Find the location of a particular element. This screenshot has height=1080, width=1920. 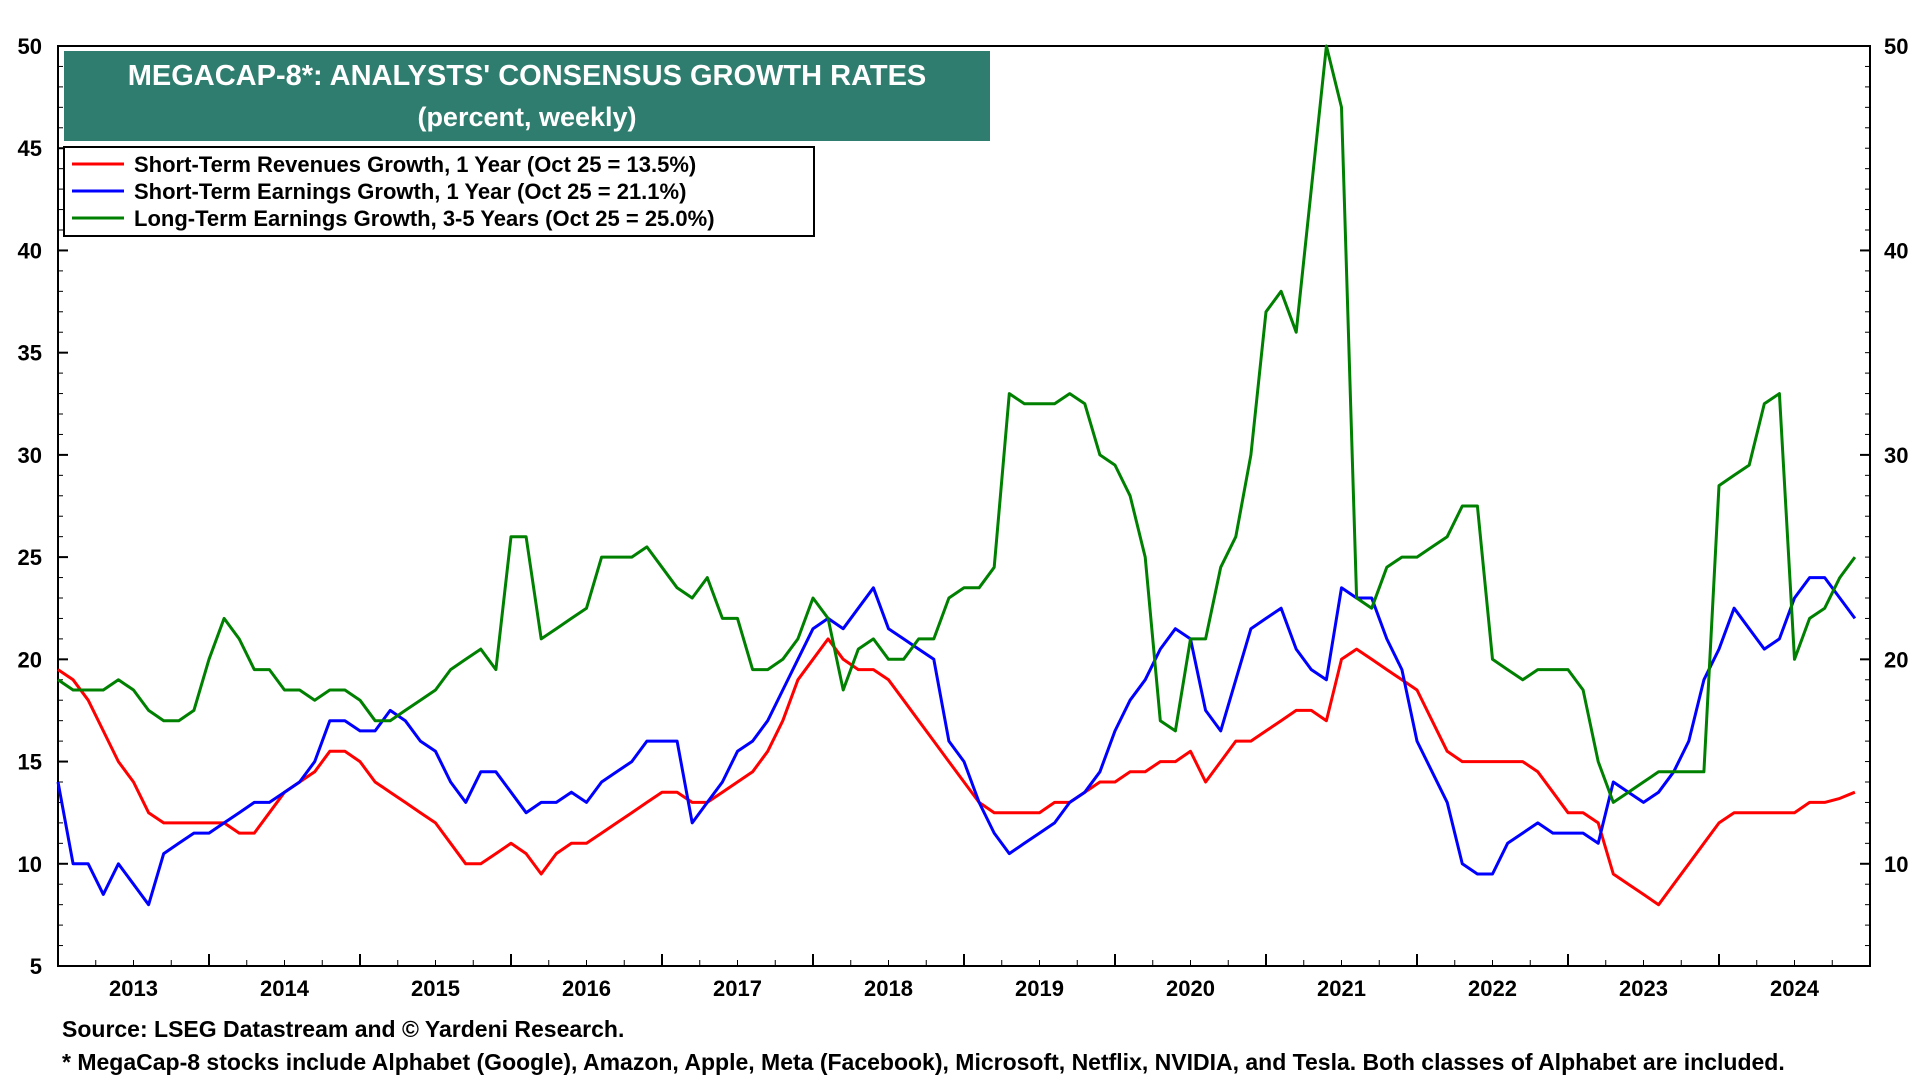

title-background is located at coordinates (527, 96).